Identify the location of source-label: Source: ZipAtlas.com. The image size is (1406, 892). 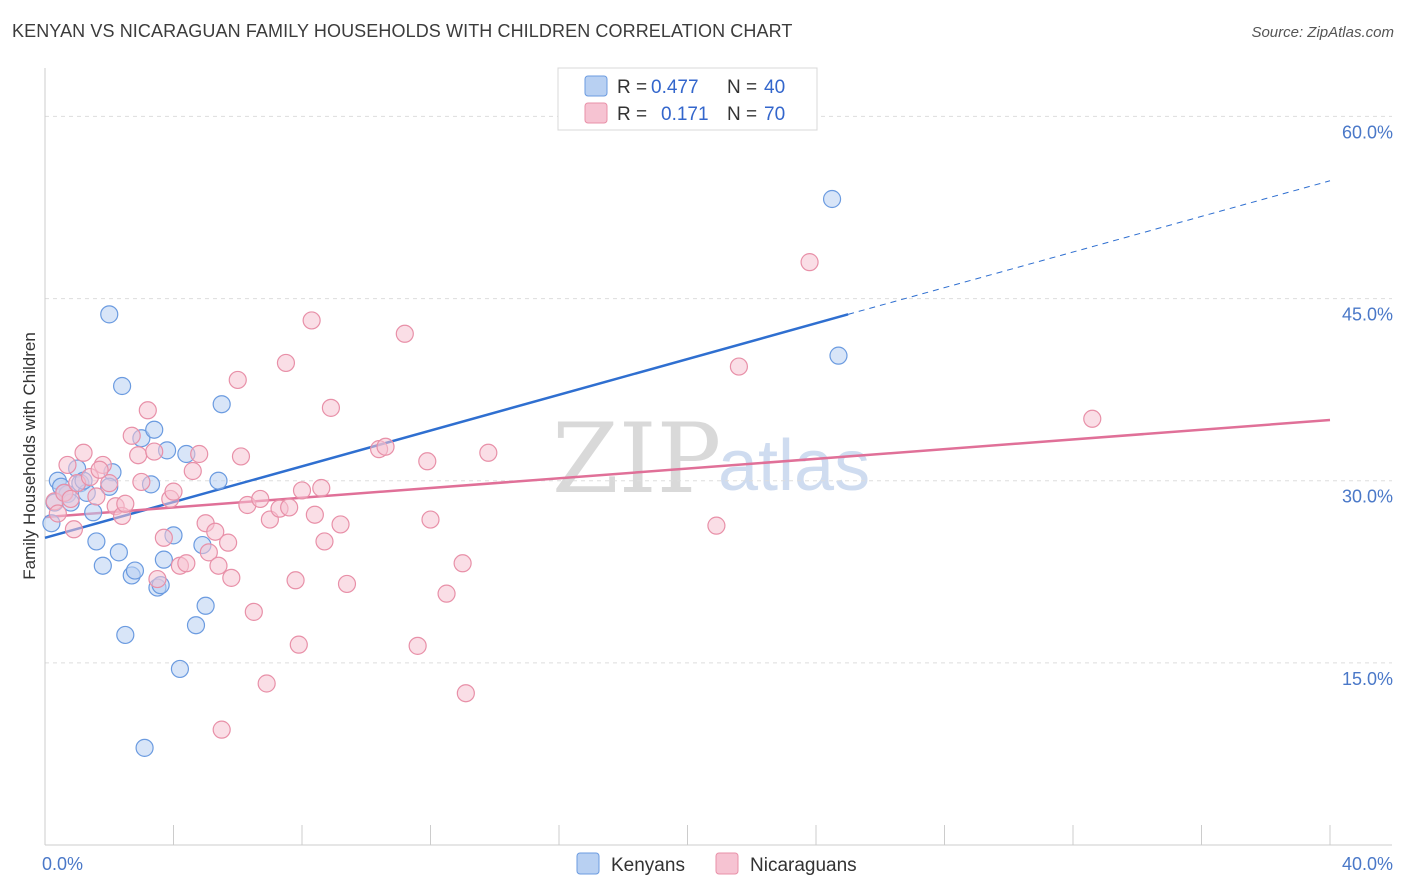
(1322, 32).